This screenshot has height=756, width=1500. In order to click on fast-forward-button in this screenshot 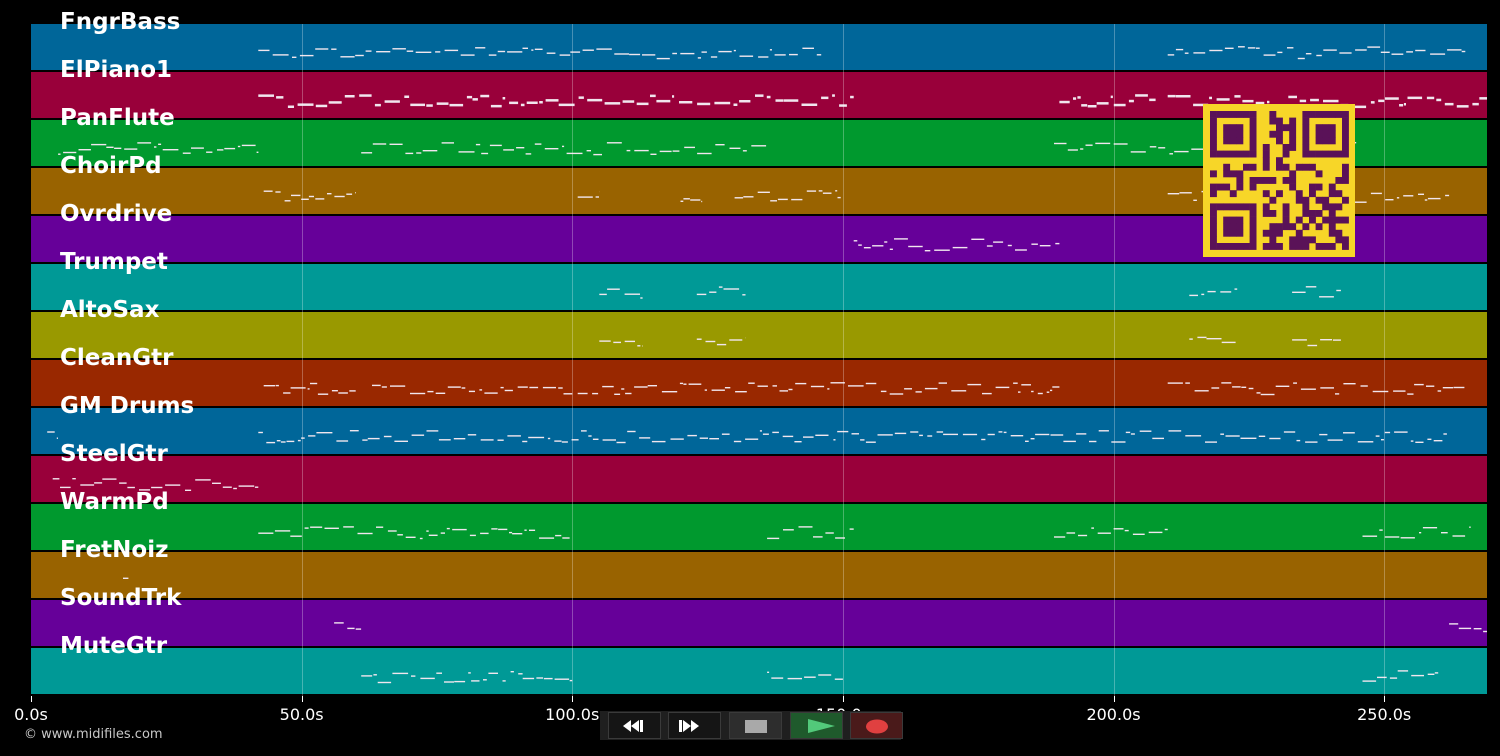, I will do `click(694, 725)`.